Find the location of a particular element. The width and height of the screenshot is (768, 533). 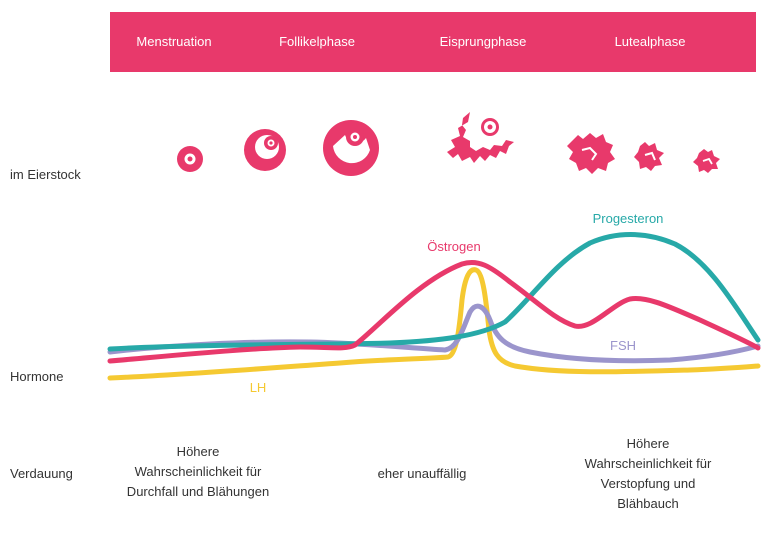

ruptured-follicle-icon is located at coordinates (480, 137).